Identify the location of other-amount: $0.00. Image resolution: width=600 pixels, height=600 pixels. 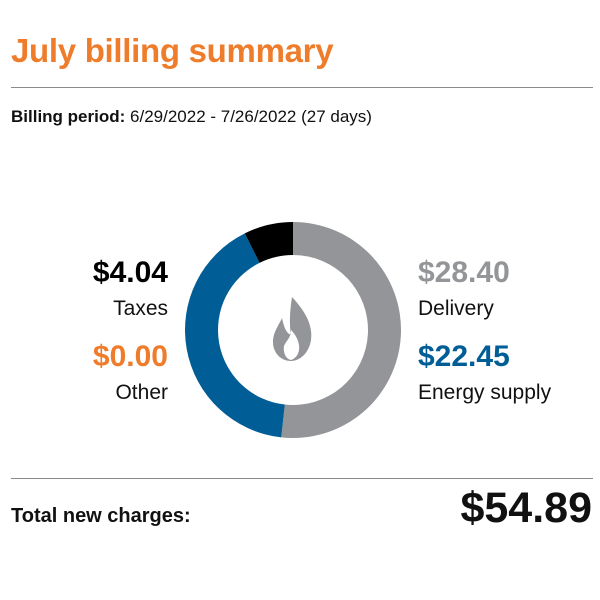
(130, 356).